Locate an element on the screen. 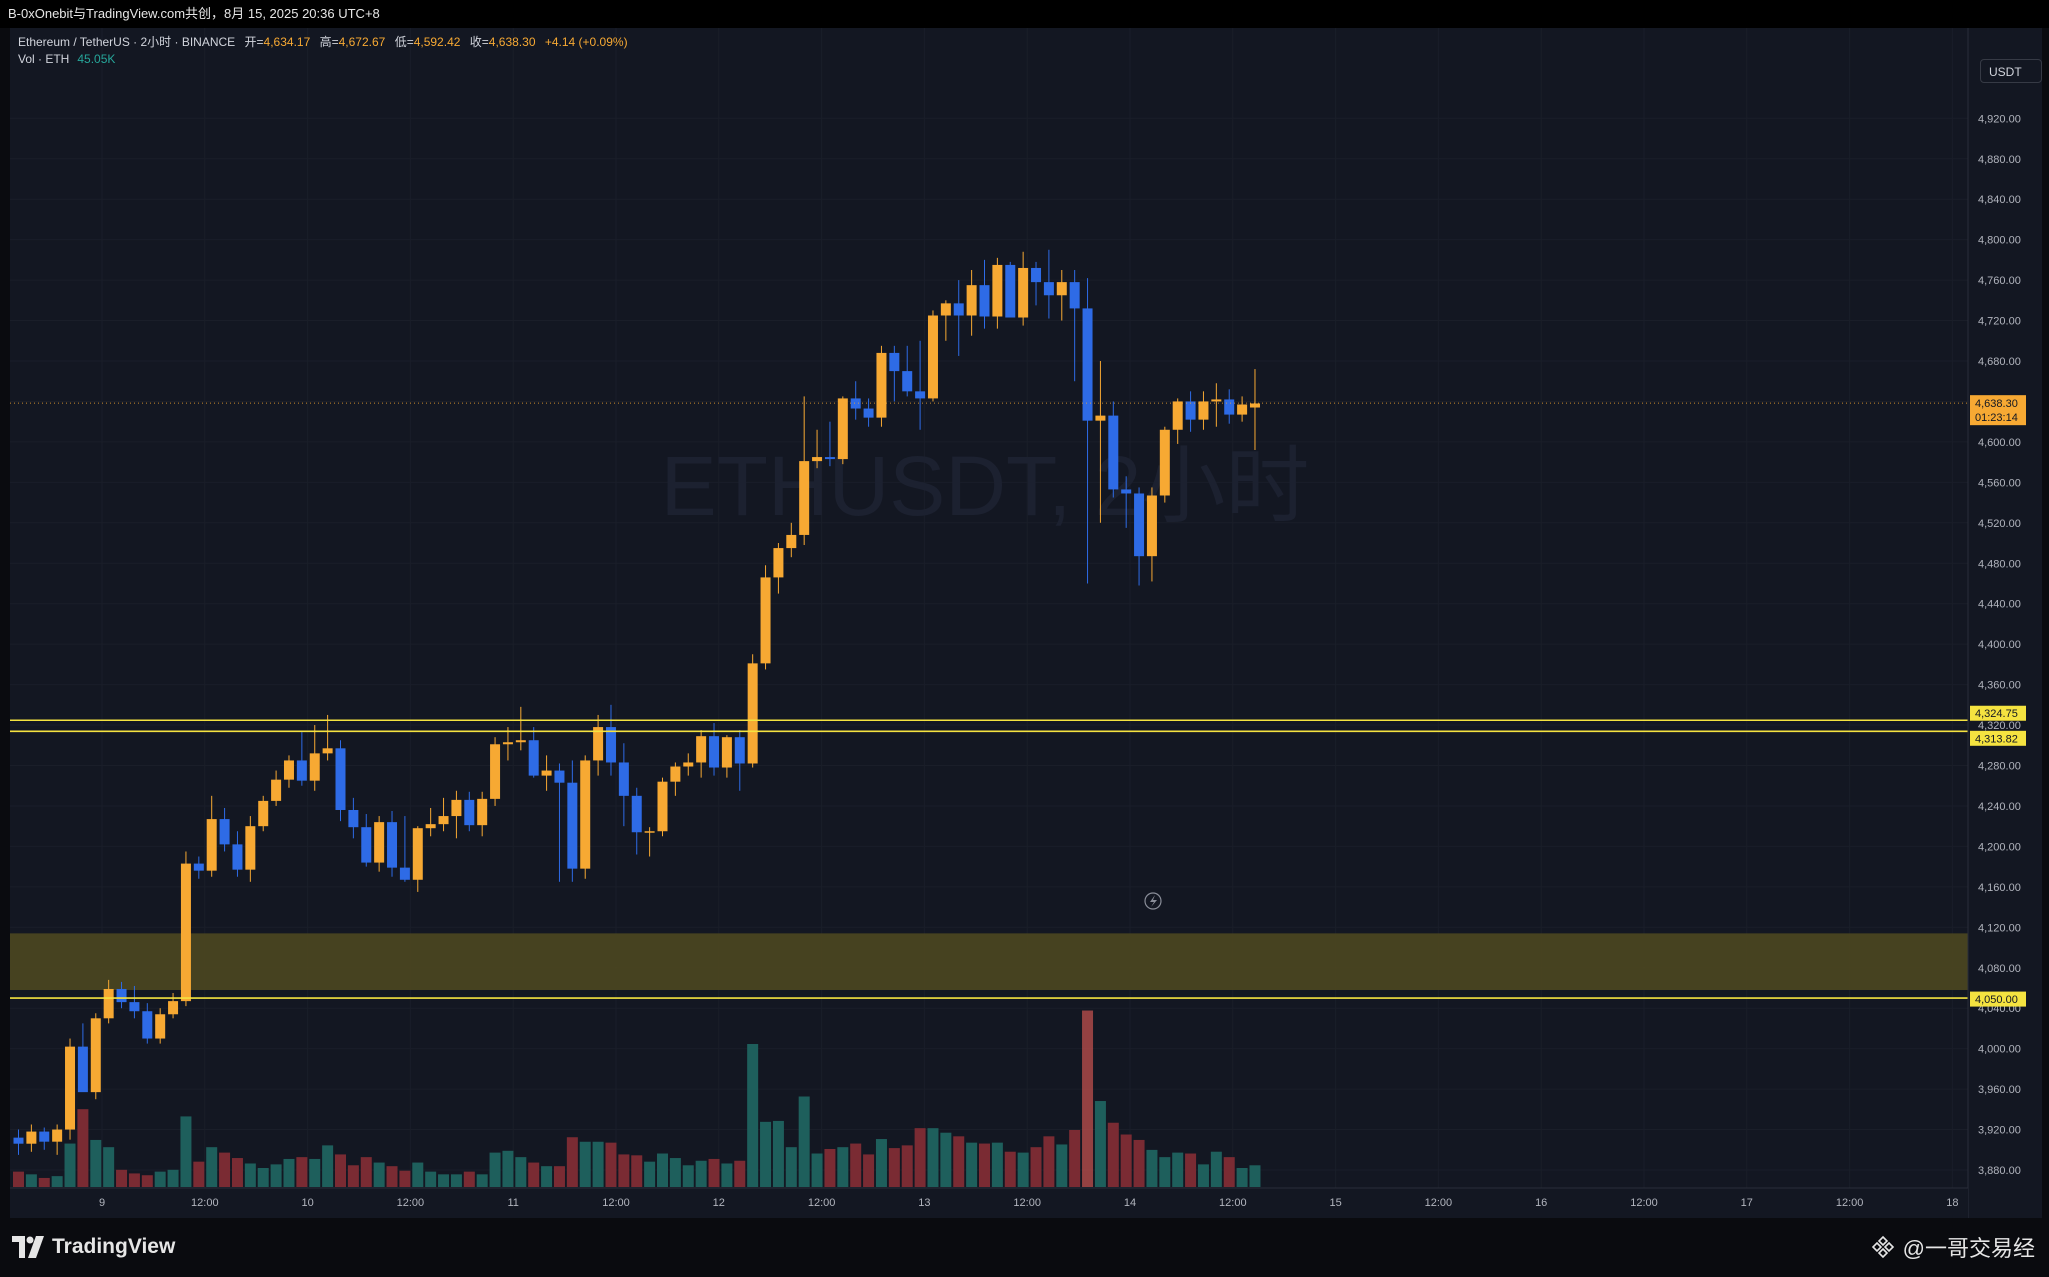 This screenshot has width=2049, height=1277. footer-bar is located at coordinates (1024, 1247).